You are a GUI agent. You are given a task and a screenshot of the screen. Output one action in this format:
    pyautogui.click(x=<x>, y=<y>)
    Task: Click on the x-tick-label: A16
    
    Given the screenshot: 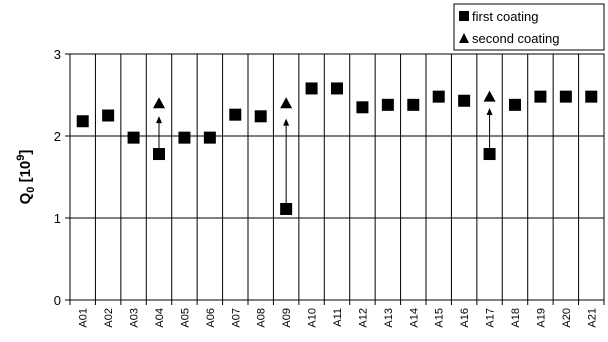 What is the action you would take?
    pyautogui.click(x=465, y=318)
    